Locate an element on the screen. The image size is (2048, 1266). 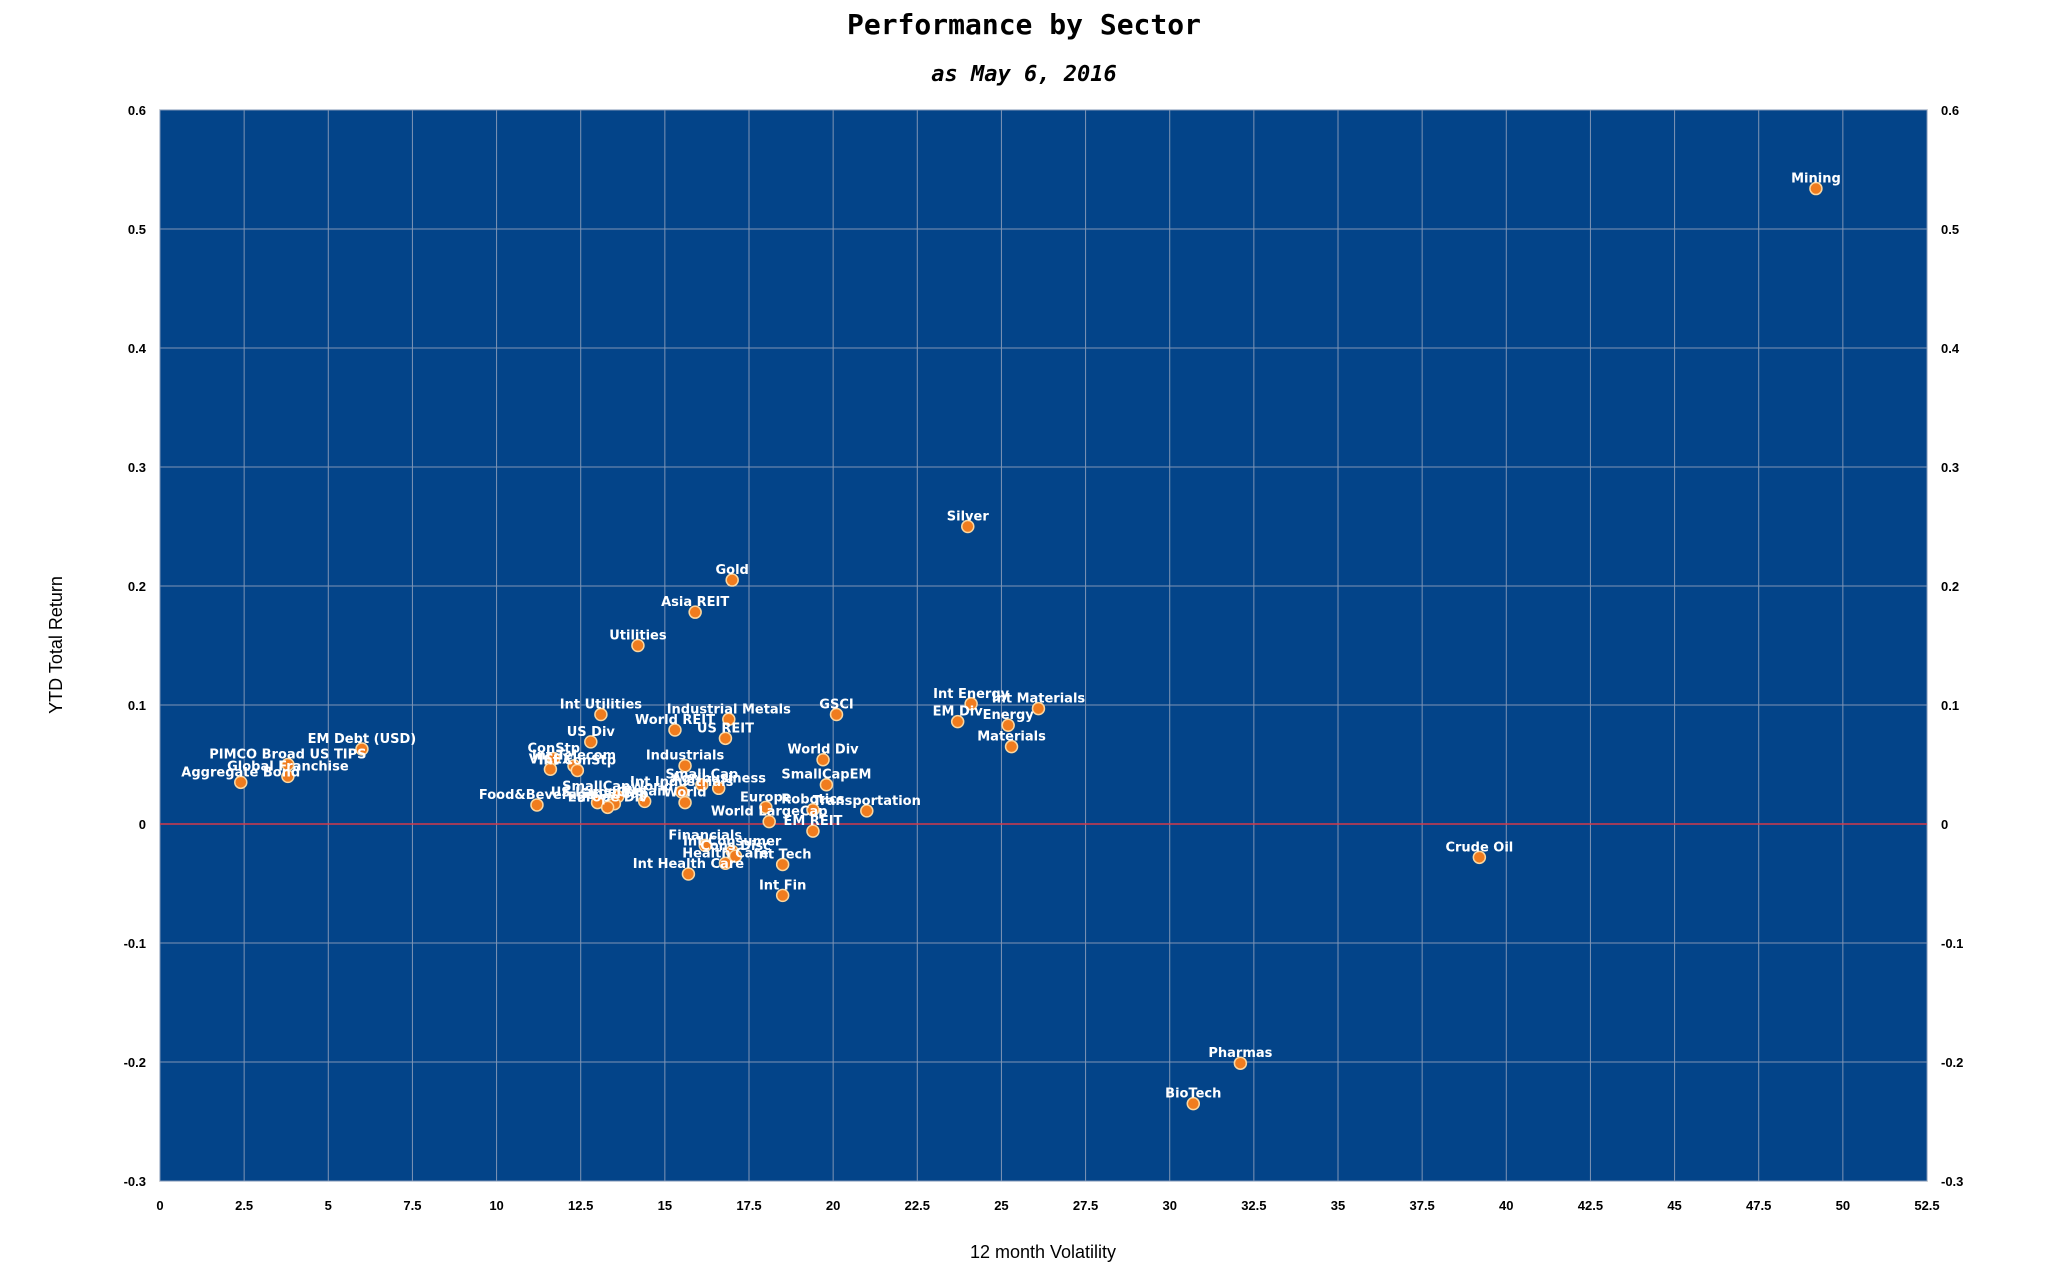
point-label: Int Utilities is located at coordinates (601, 705).